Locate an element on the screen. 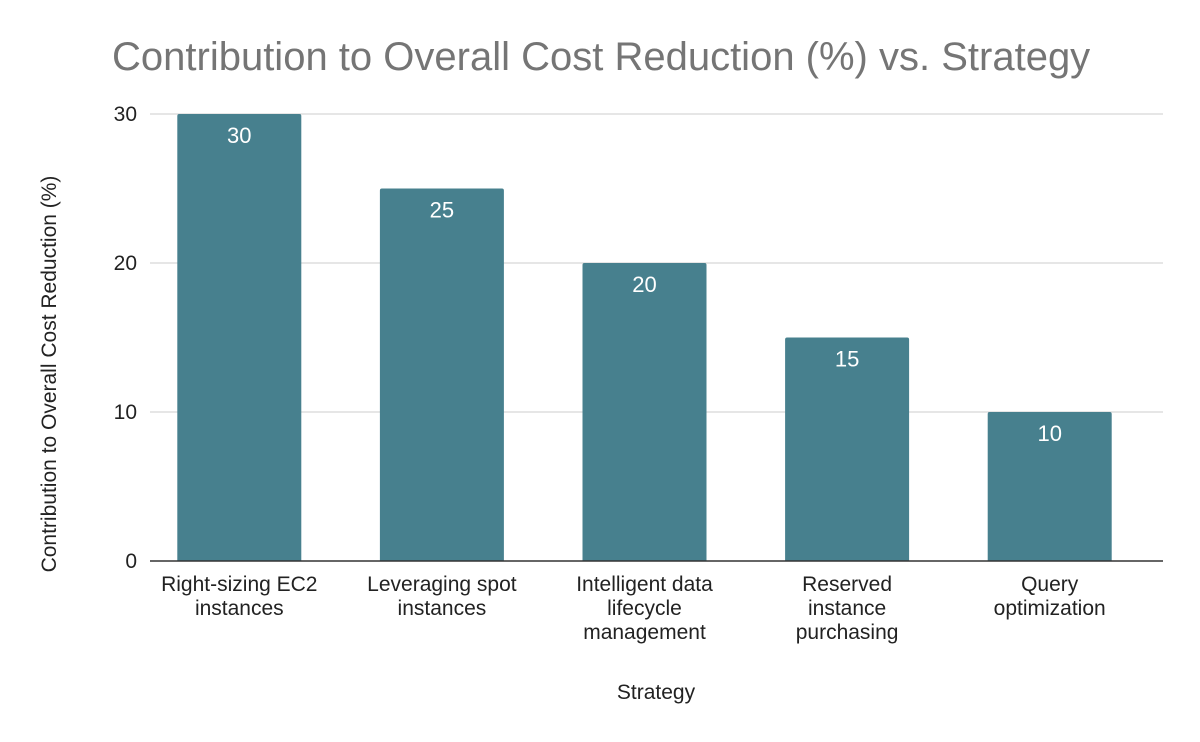 Image resolution: width=1200 pixels, height=742 pixels. x-tick-label: Leveraging spot instances is located at coordinates (442, 596).